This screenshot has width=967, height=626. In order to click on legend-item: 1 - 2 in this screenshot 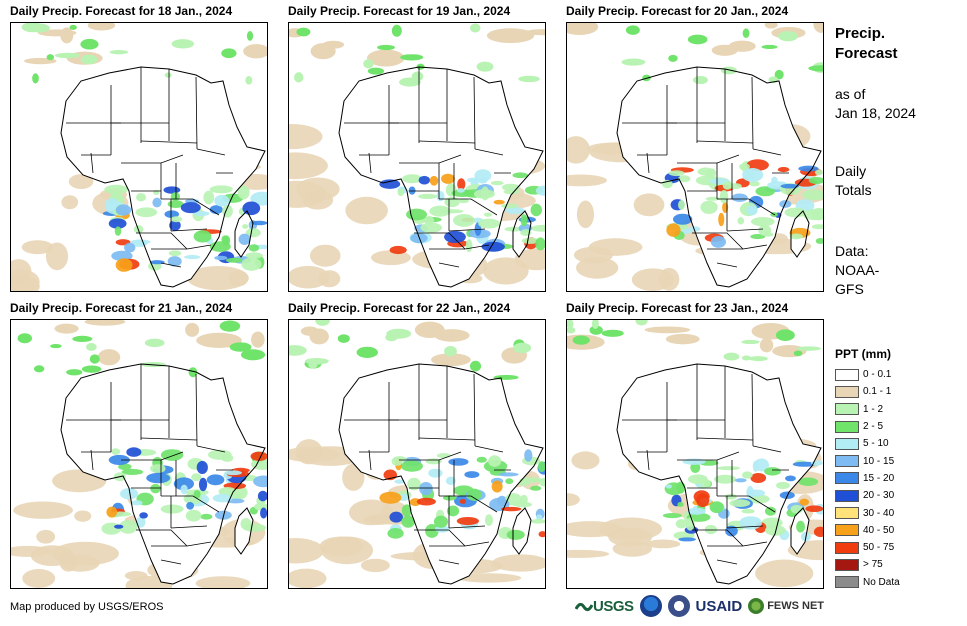, I will do `click(867, 409)`.